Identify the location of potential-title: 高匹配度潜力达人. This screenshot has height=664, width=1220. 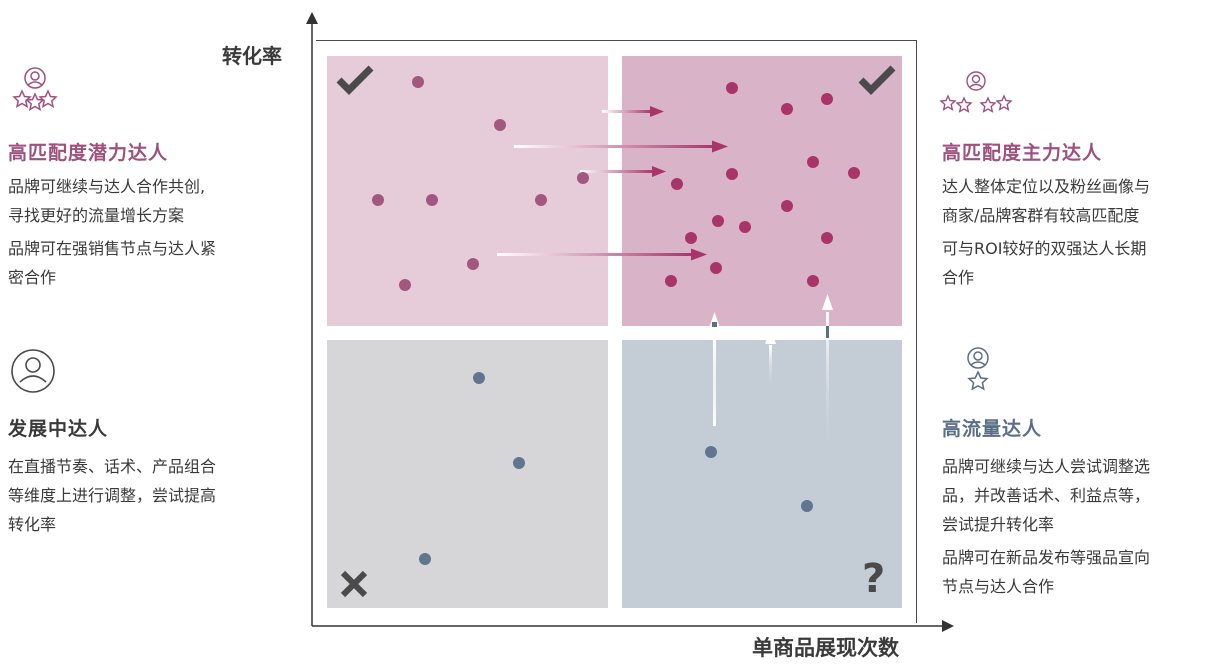
(88, 153).